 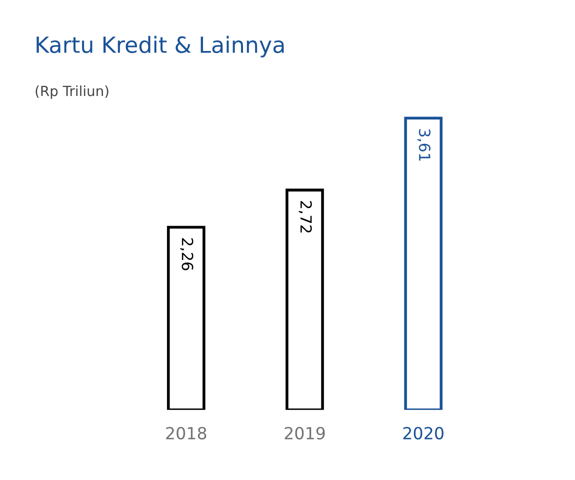 What do you see at coordinates (160, 47) in the screenshot?
I see `chart-title: Kartu Kredit & Lainnya` at bounding box center [160, 47].